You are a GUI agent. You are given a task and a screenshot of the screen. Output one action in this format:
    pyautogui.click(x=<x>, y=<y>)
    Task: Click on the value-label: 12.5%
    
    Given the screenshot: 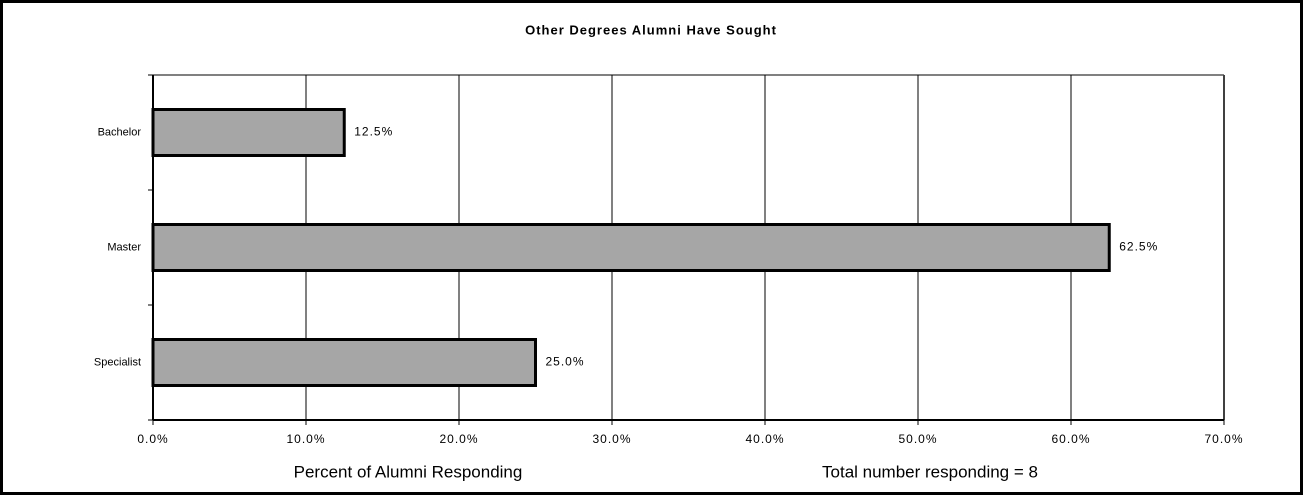 What is the action you would take?
    pyautogui.click(x=373, y=132)
    